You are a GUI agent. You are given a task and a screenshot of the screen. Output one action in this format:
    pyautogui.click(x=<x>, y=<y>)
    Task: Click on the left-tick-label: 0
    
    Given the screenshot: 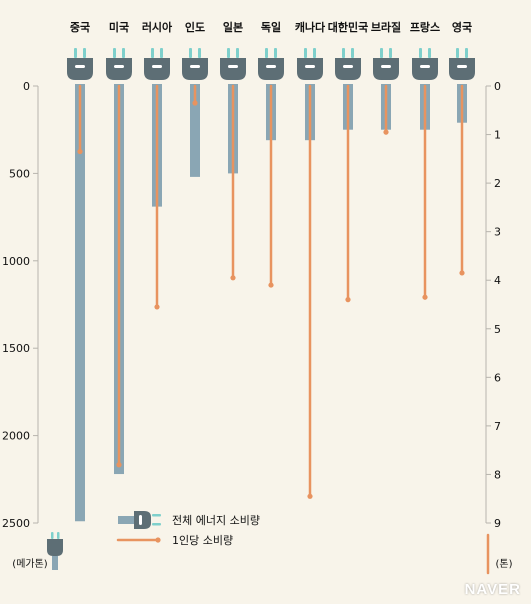 What is the action you would take?
    pyautogui.click(x=26, y=86)
    